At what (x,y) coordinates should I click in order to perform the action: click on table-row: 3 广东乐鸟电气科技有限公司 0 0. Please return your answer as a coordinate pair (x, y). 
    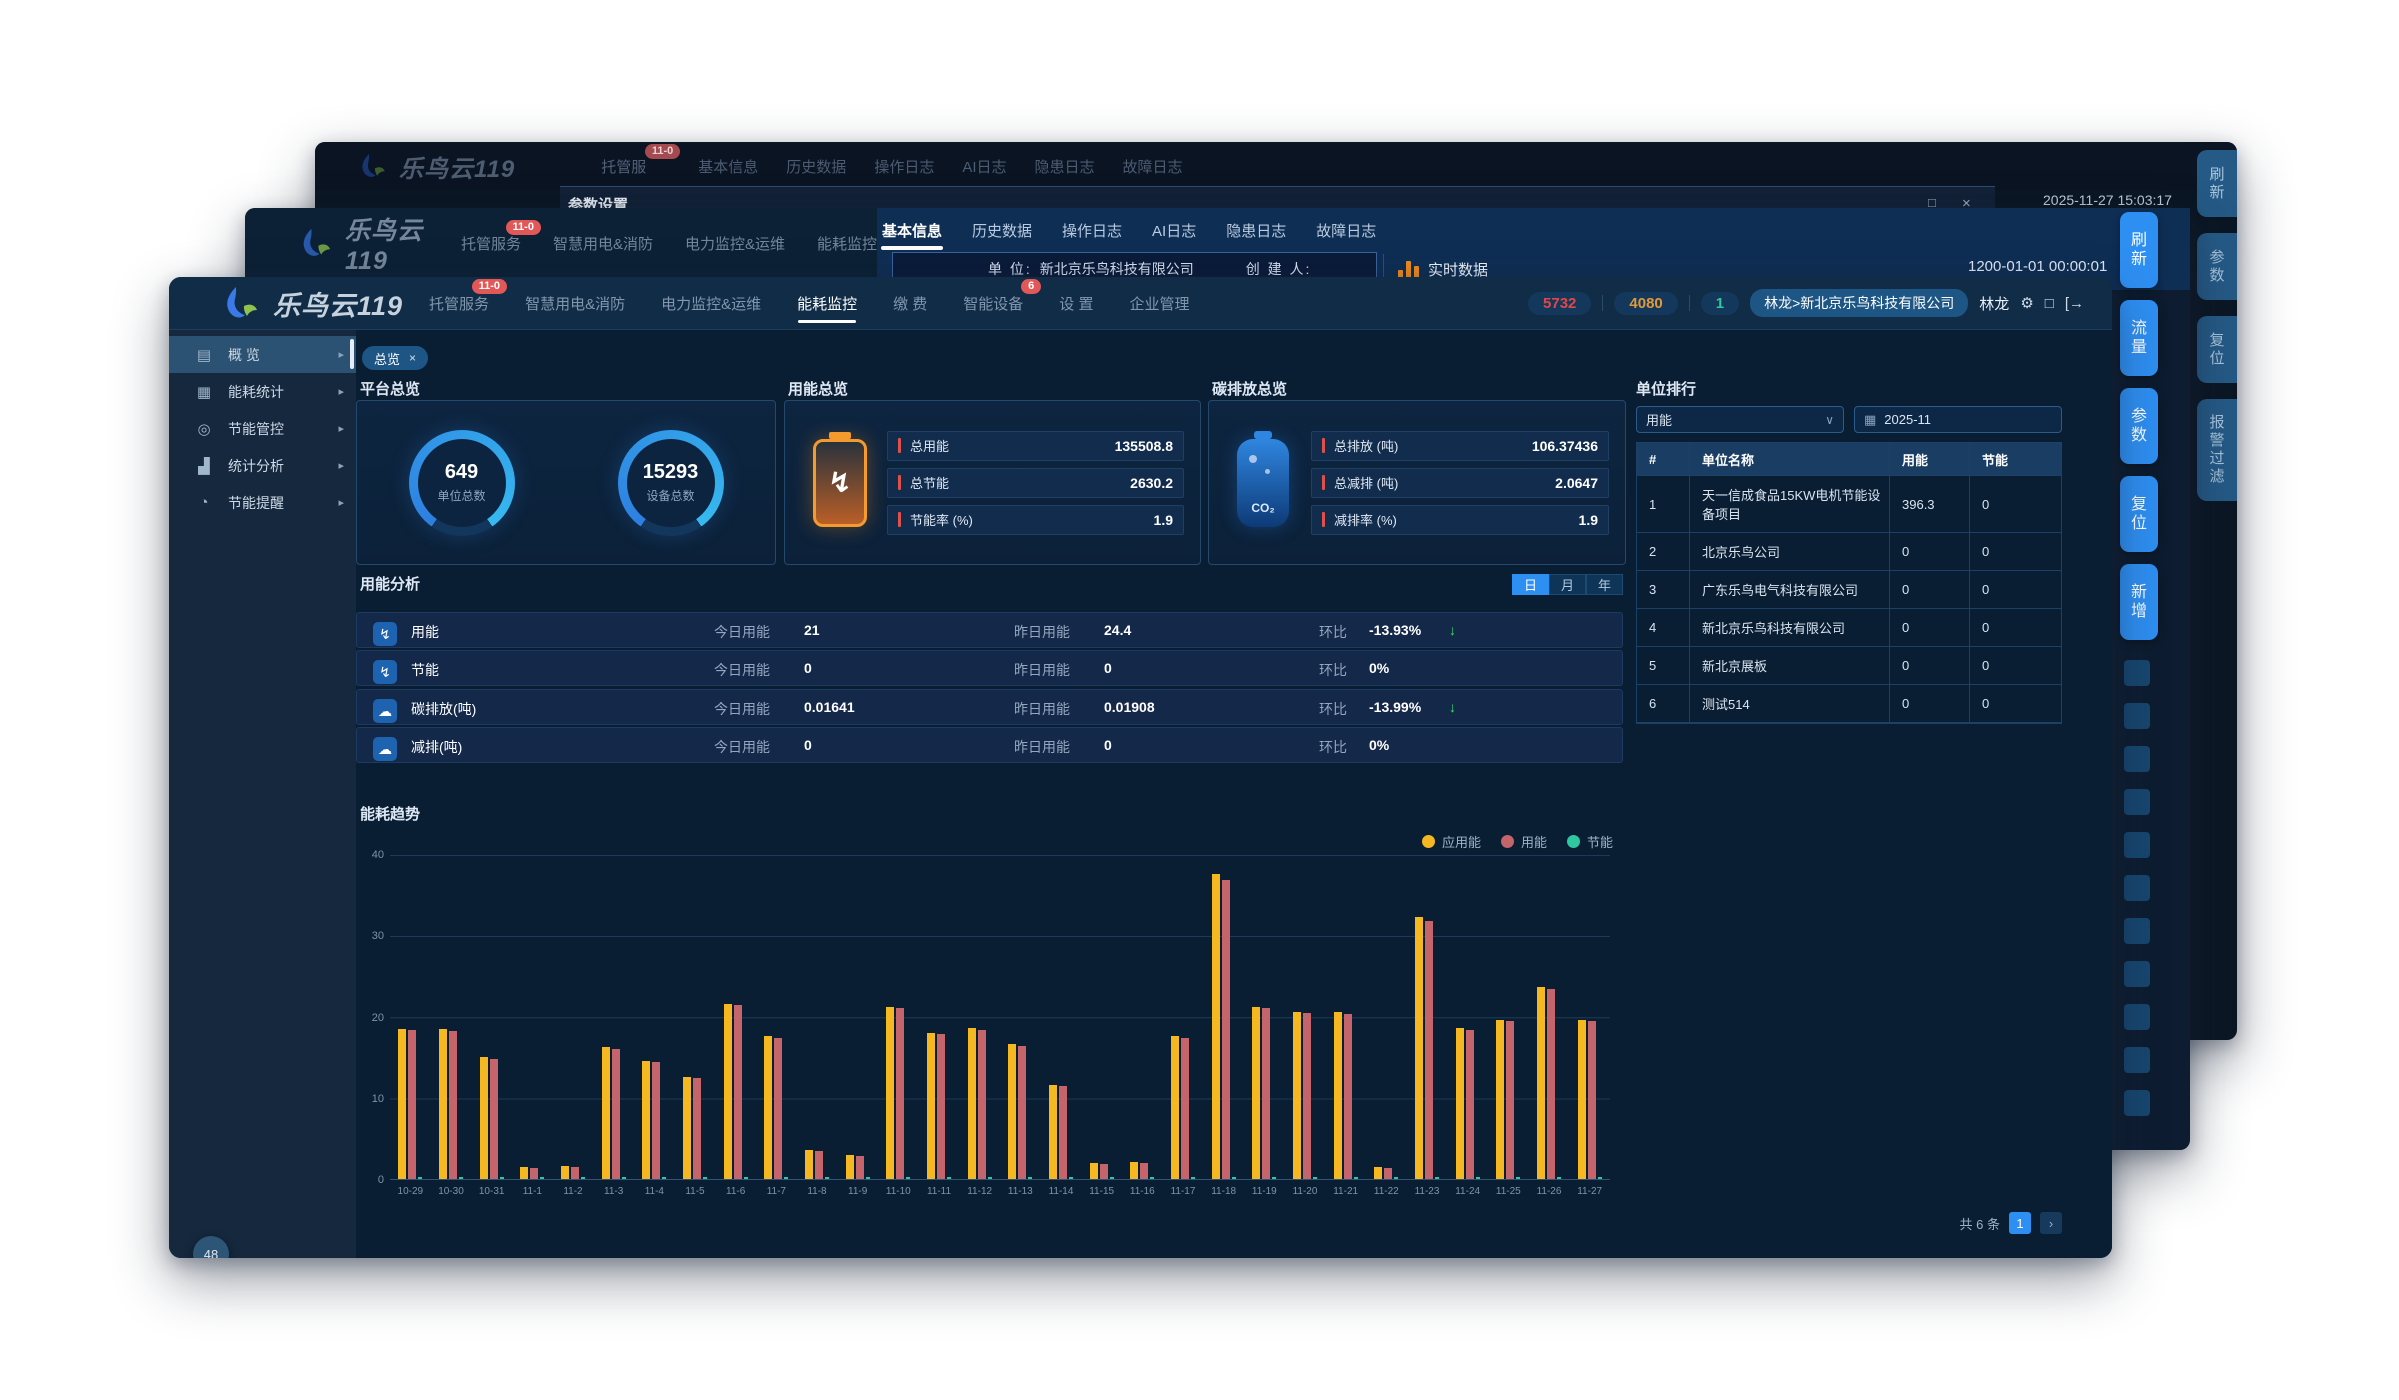
    Looking at the image, I should click on (1849, 590).